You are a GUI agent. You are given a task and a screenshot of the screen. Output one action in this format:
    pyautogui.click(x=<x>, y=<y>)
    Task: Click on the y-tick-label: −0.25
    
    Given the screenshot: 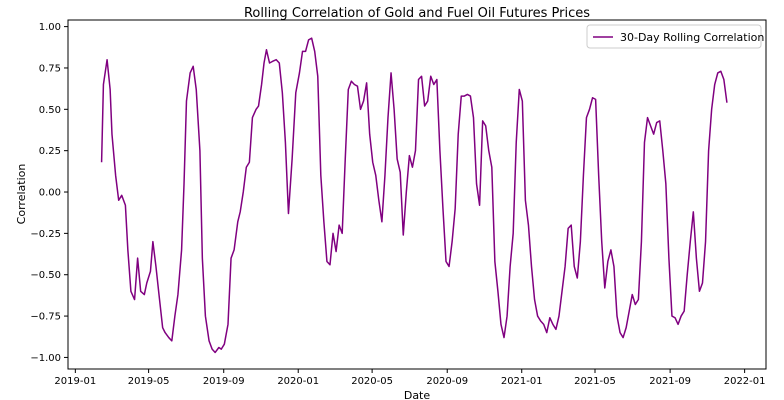 What is the action you would take?
    pyautogui.click(x=45, y=234)
    